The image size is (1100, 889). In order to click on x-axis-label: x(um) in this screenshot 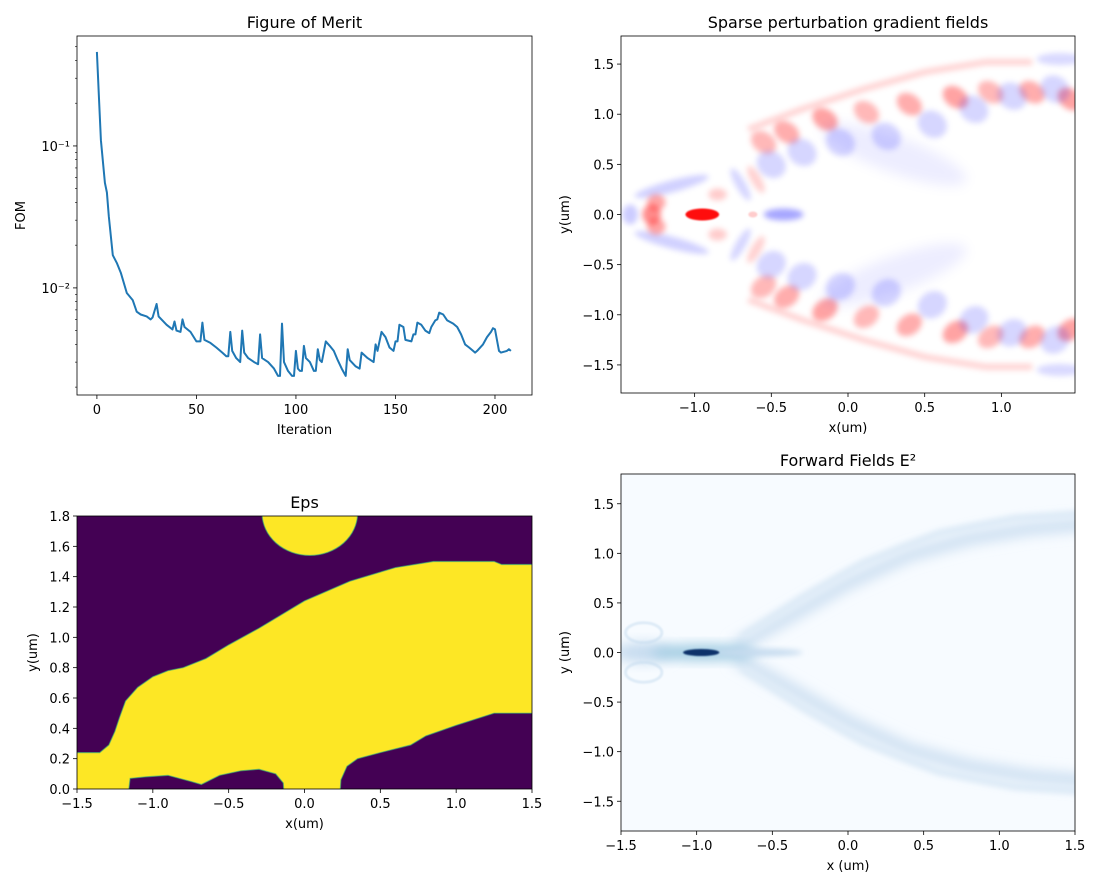, I will do `click(304, 824)`.